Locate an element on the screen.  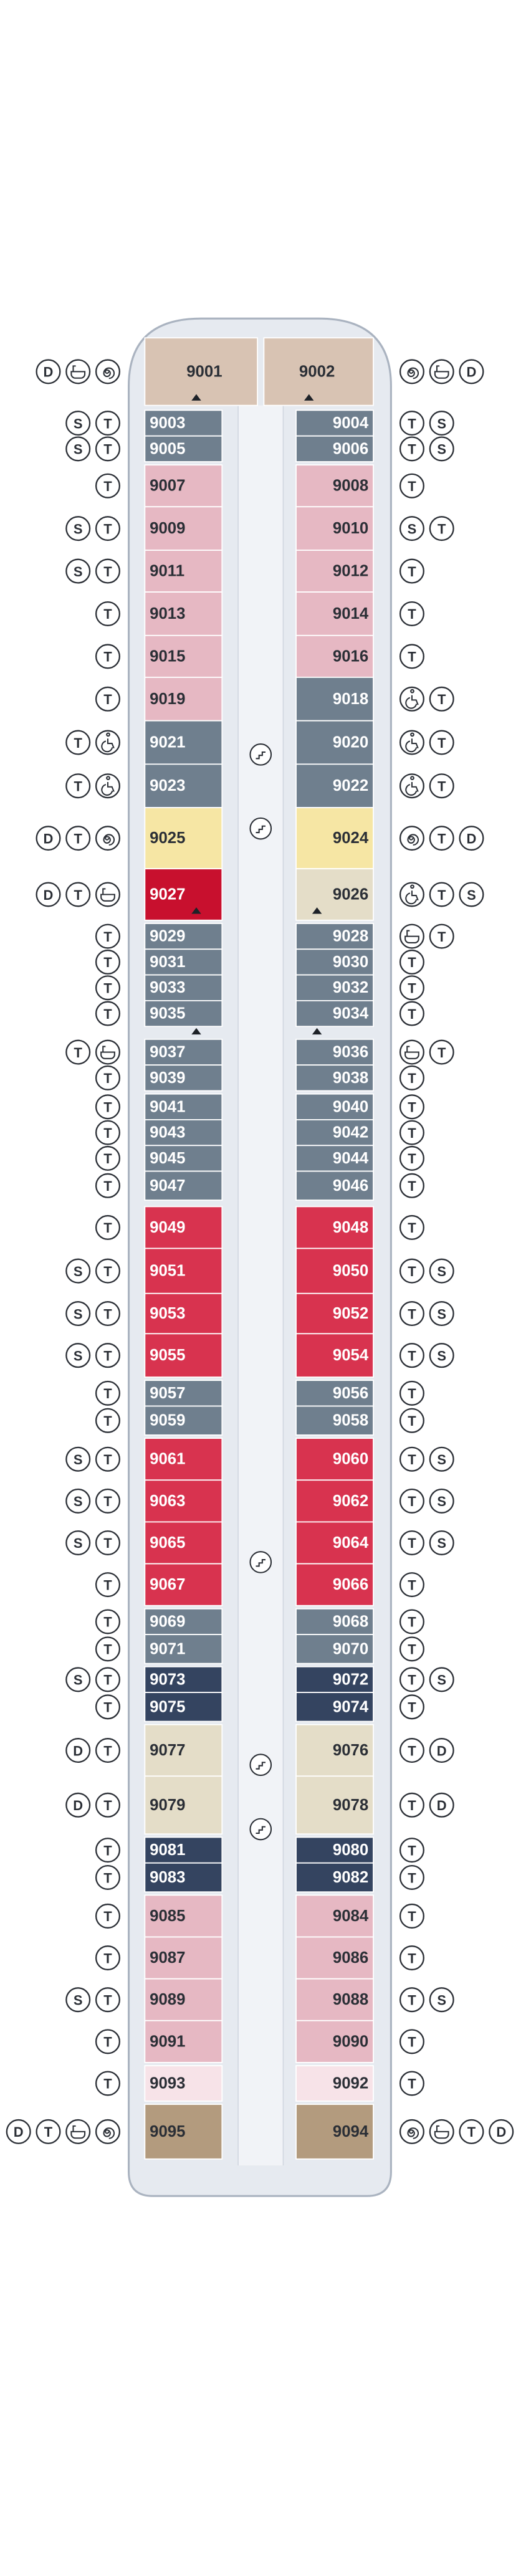
cabin-number: 9074 is located at coordinates (351, 1707).